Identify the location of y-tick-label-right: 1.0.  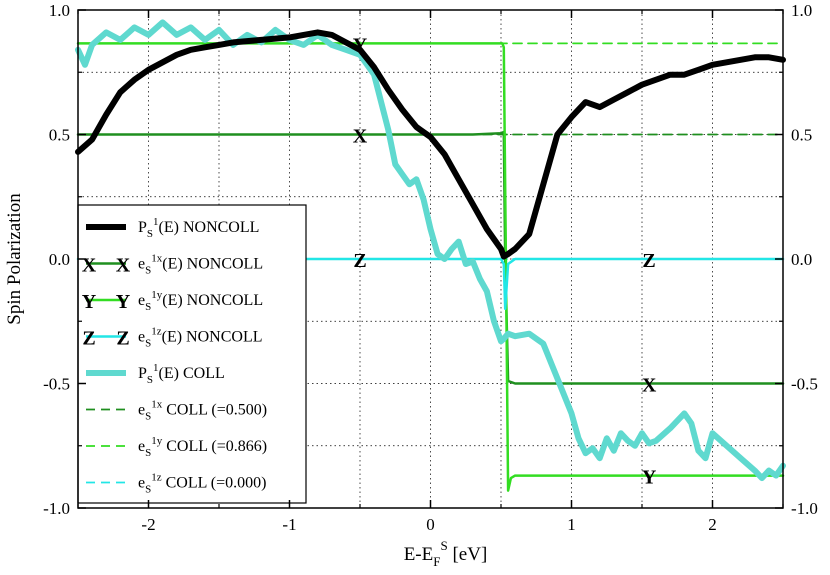
(801, 10).